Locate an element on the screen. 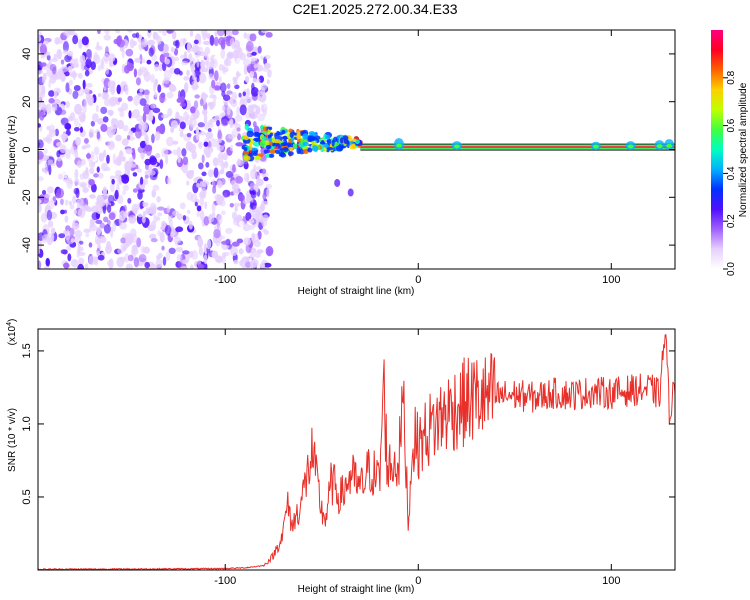  y-tick-label: 1.5 is located at coordinates (27, 350).